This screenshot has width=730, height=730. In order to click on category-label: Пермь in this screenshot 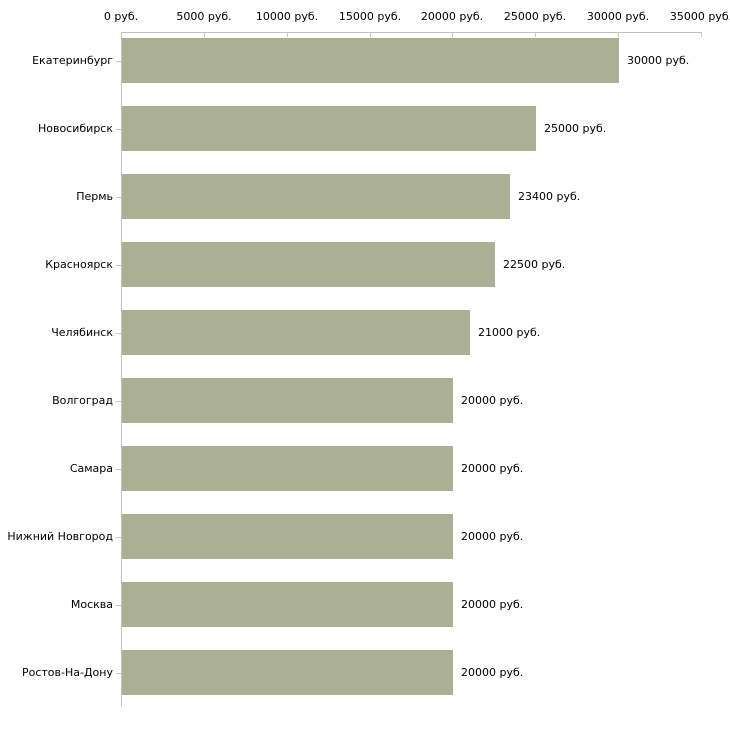, I will do `click(94, 196)`.